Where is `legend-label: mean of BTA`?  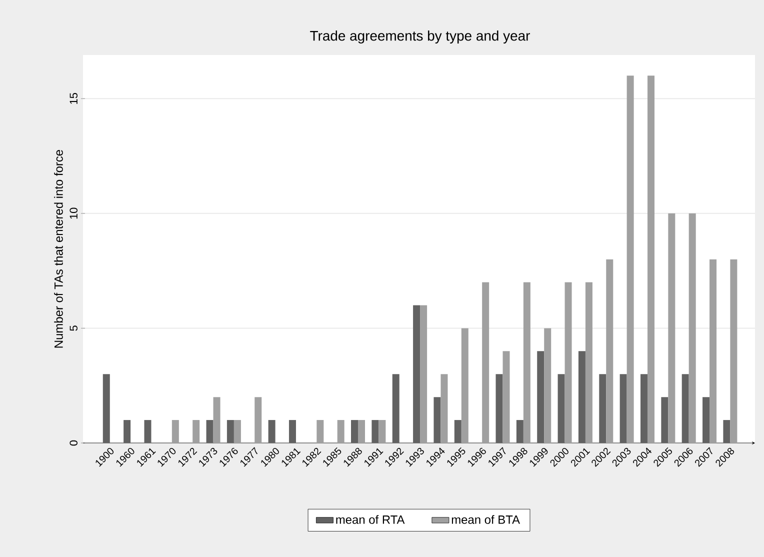 legend-label: mean of BTA is located at coordinates (486, 519).